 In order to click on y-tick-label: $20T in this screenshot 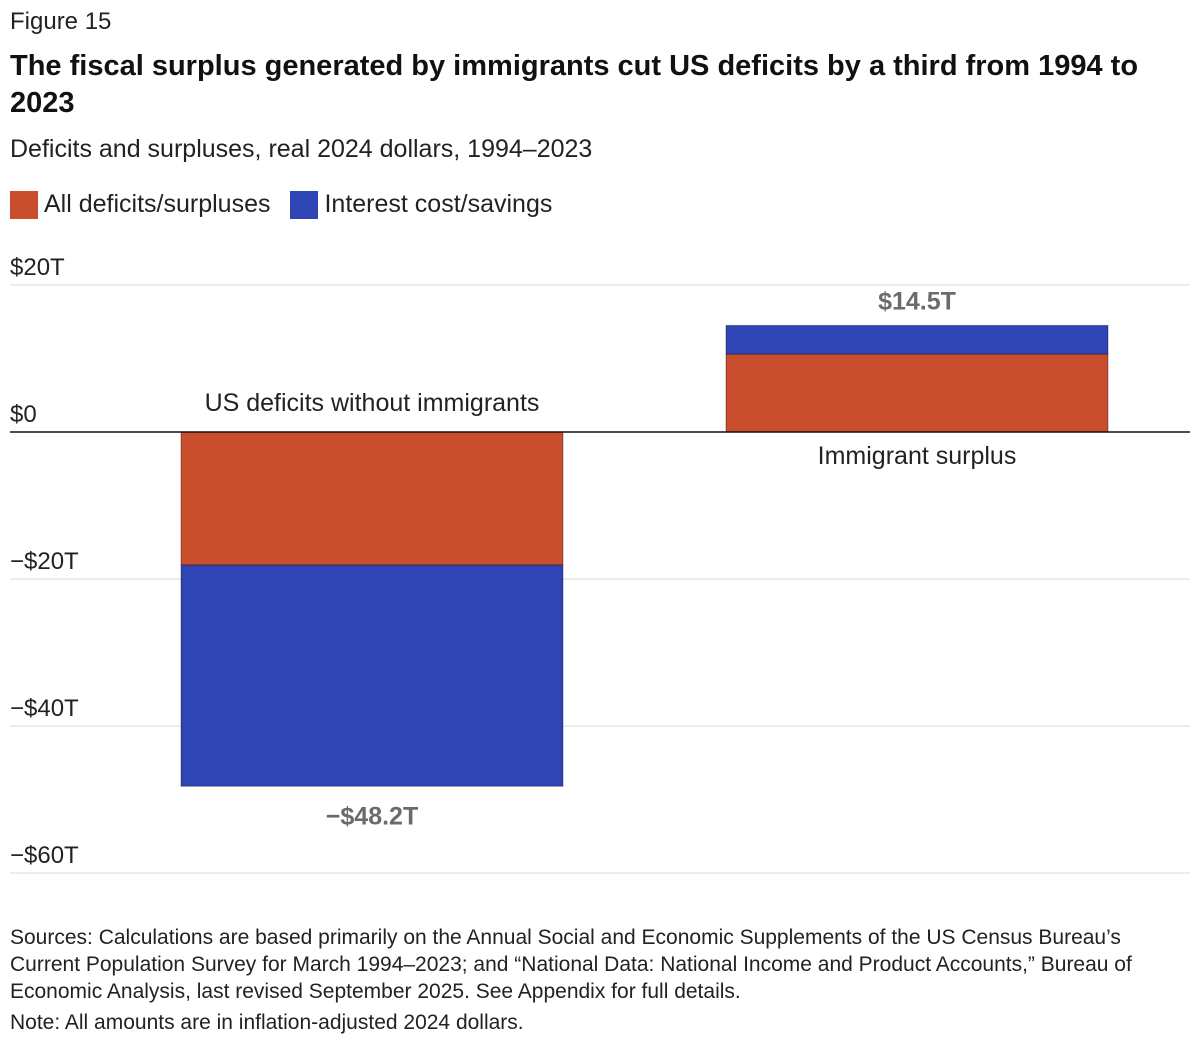, I will do `click(37, 267)`.